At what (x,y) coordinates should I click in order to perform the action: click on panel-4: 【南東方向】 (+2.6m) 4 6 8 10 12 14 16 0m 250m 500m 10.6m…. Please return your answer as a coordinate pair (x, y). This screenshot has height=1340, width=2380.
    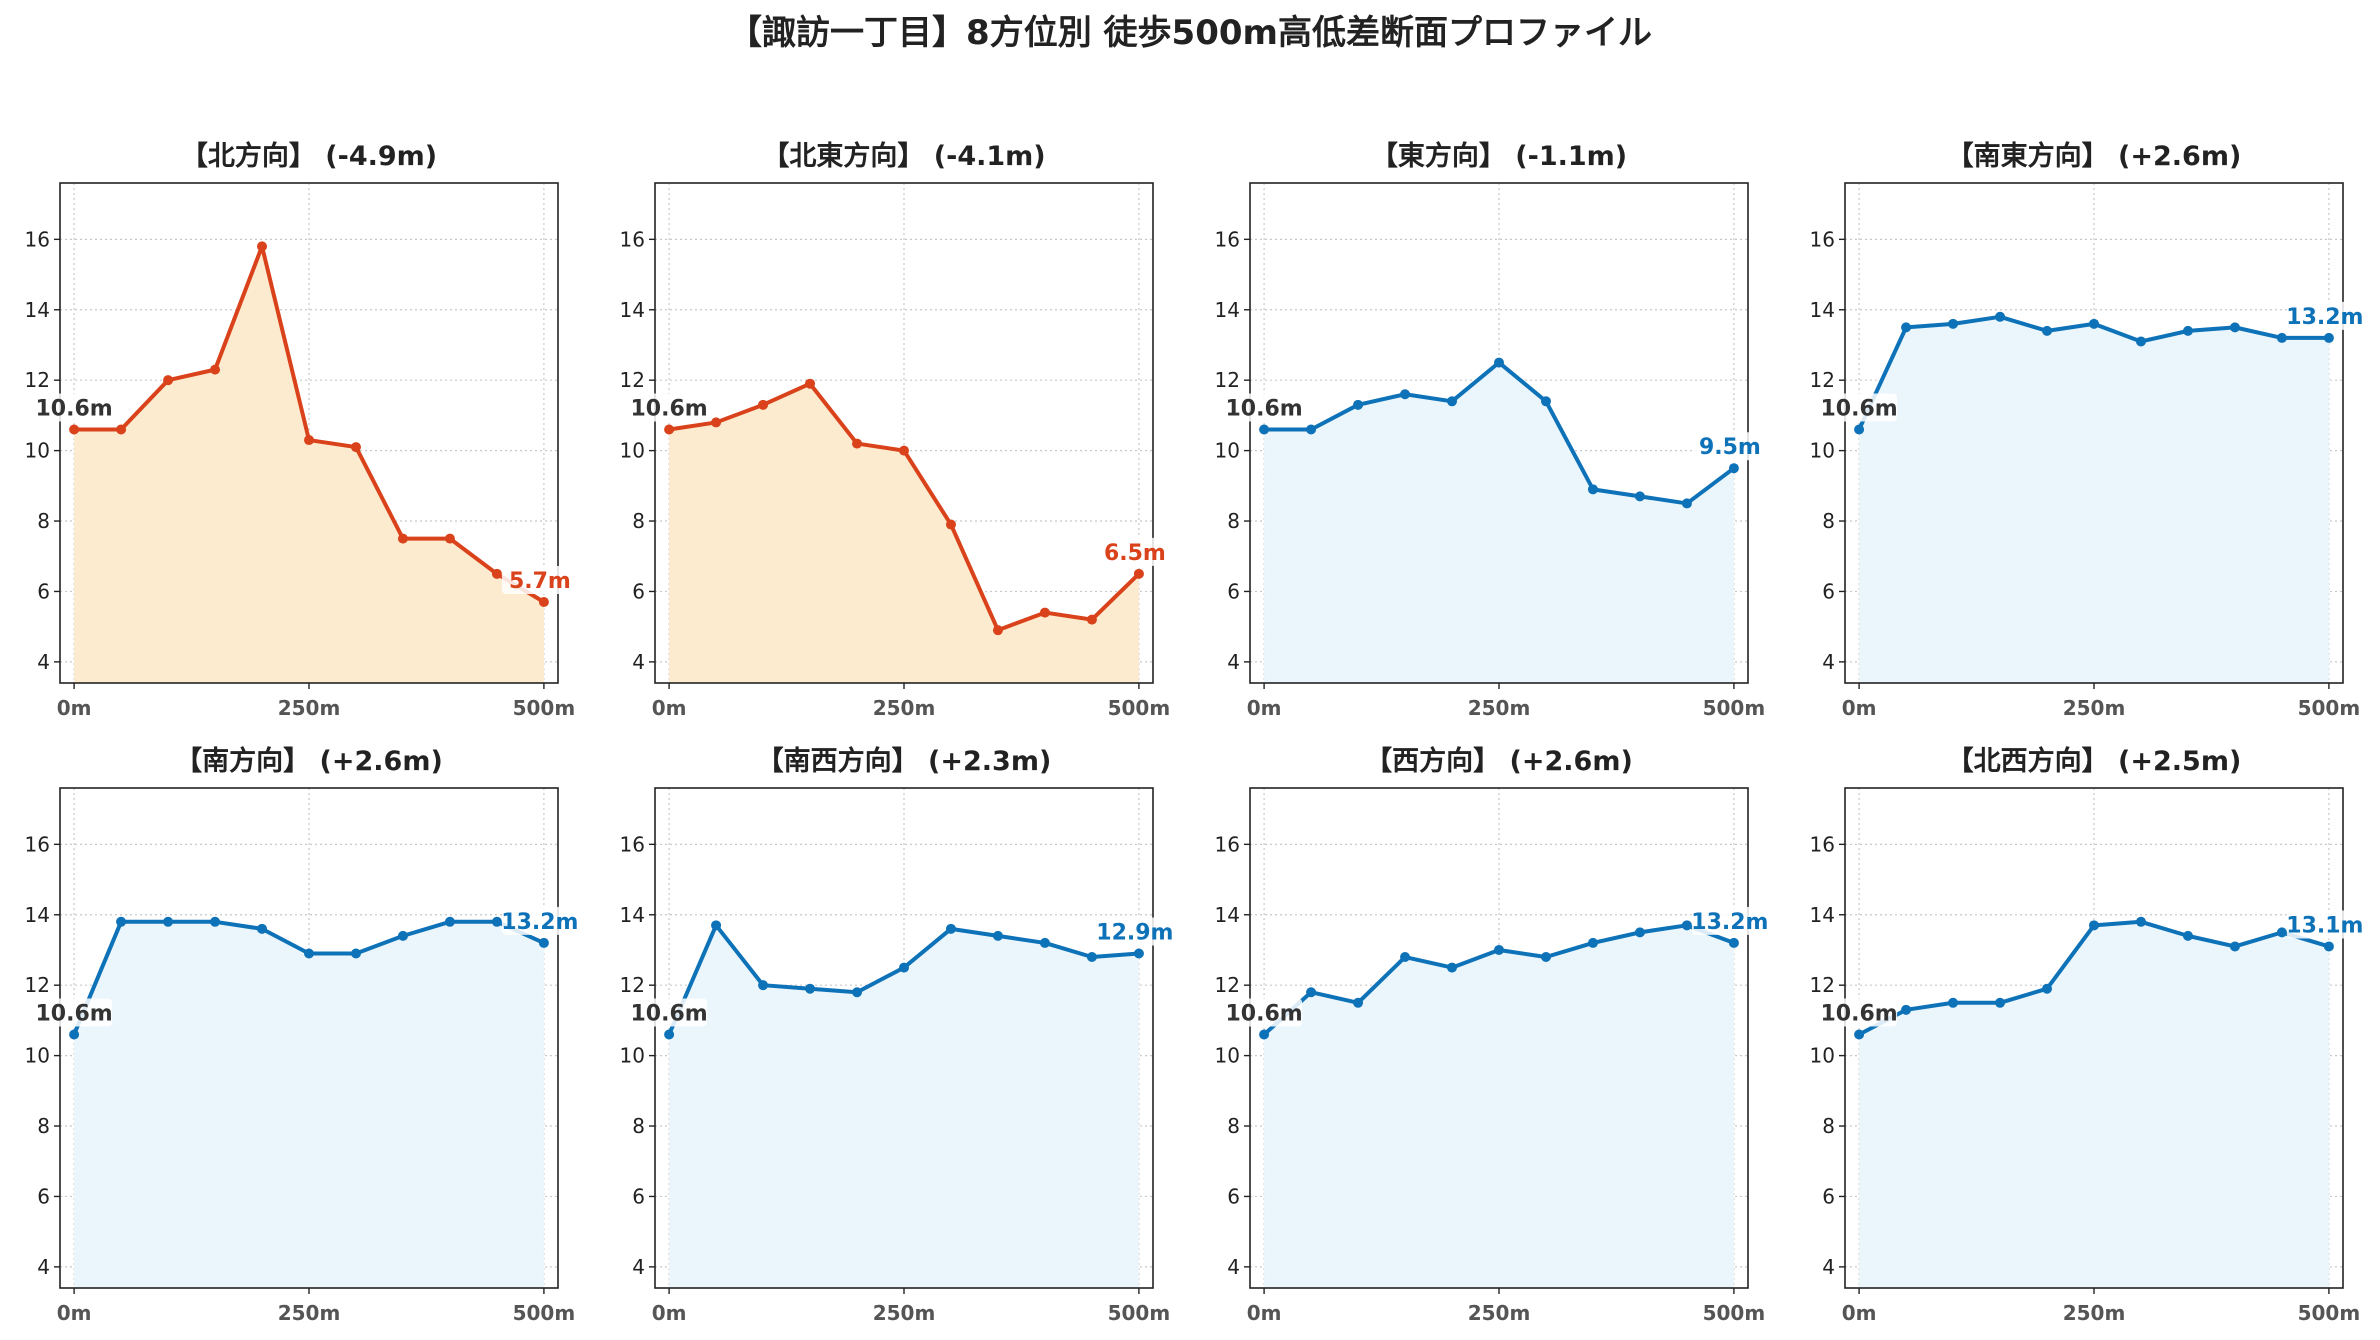
    Looking at the image, I should click on (2087, 430).